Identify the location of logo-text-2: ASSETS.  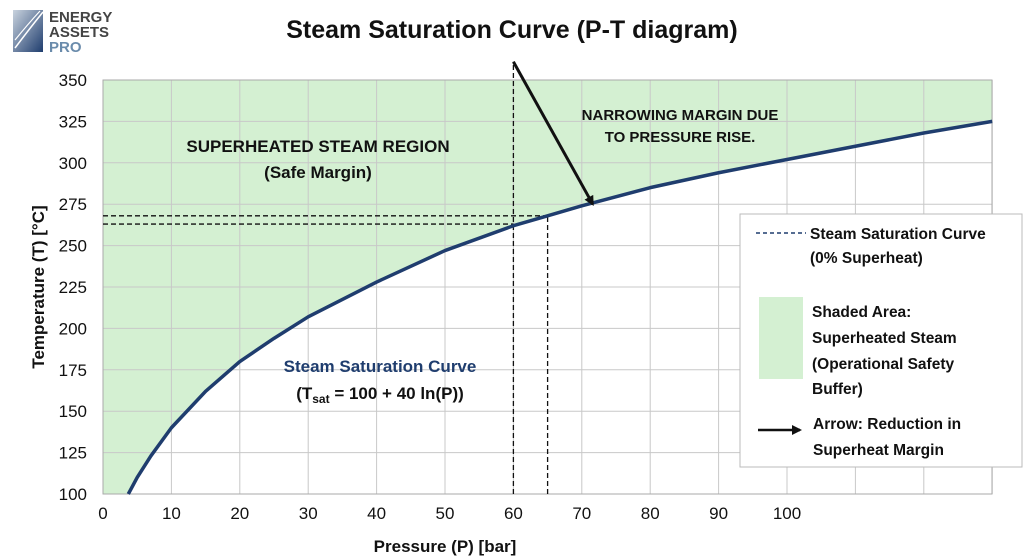
(79, 32).